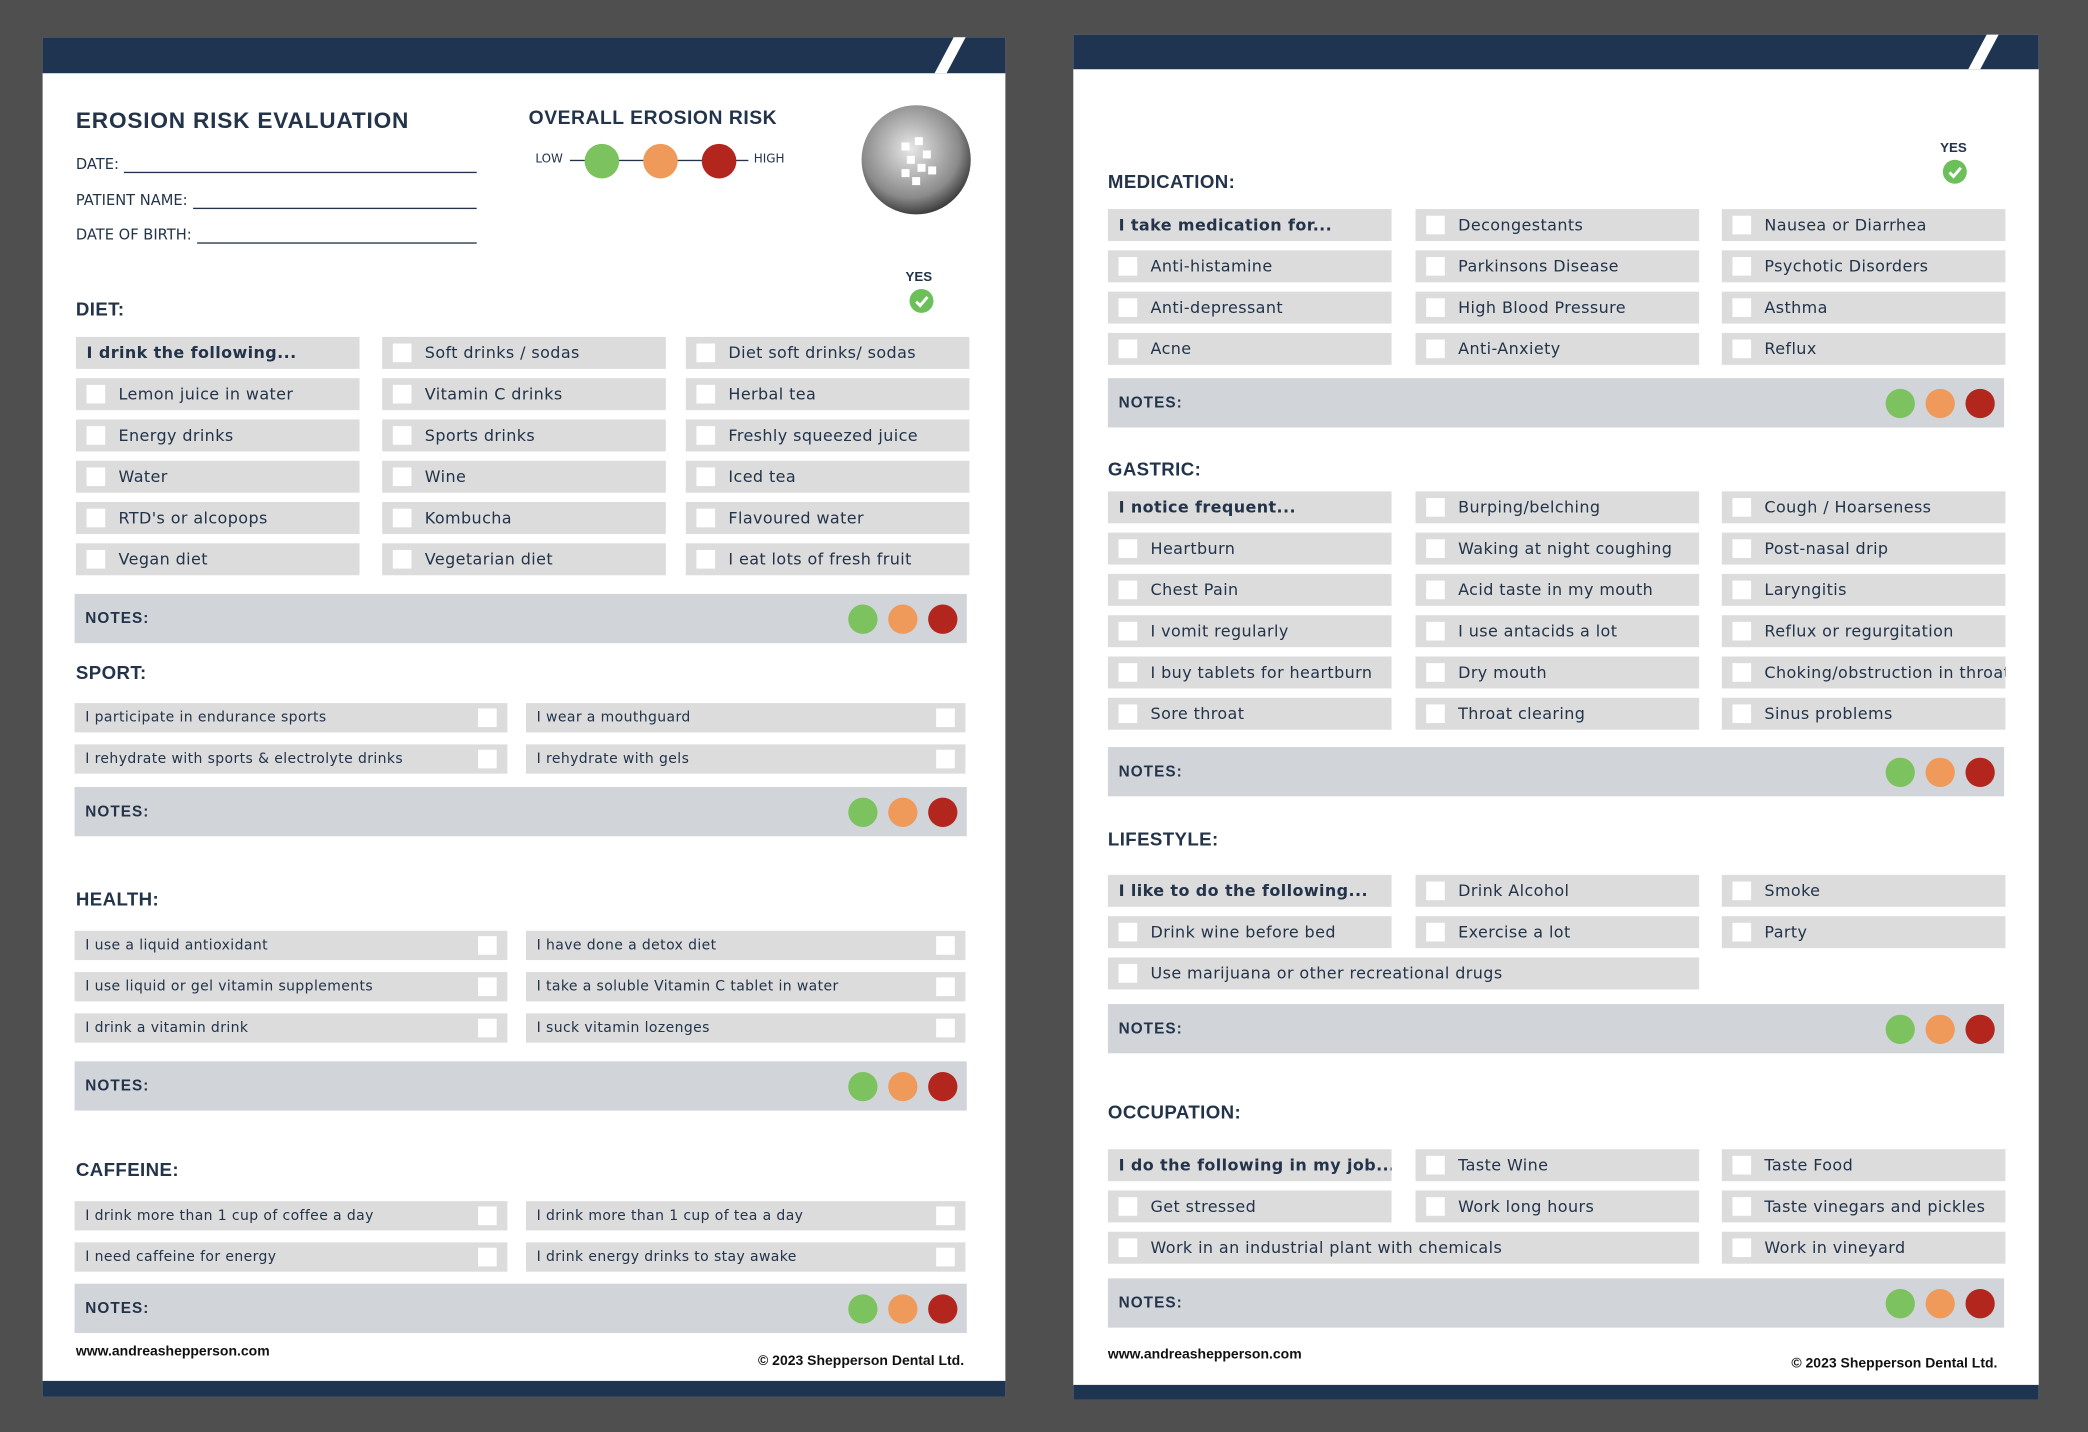 The width and height of the screenshot is (2088, 1432). Describe the element at coordinates (1261, 672) in the screenshot. I see `option-text: I buy tablets for heartburn` at that location.